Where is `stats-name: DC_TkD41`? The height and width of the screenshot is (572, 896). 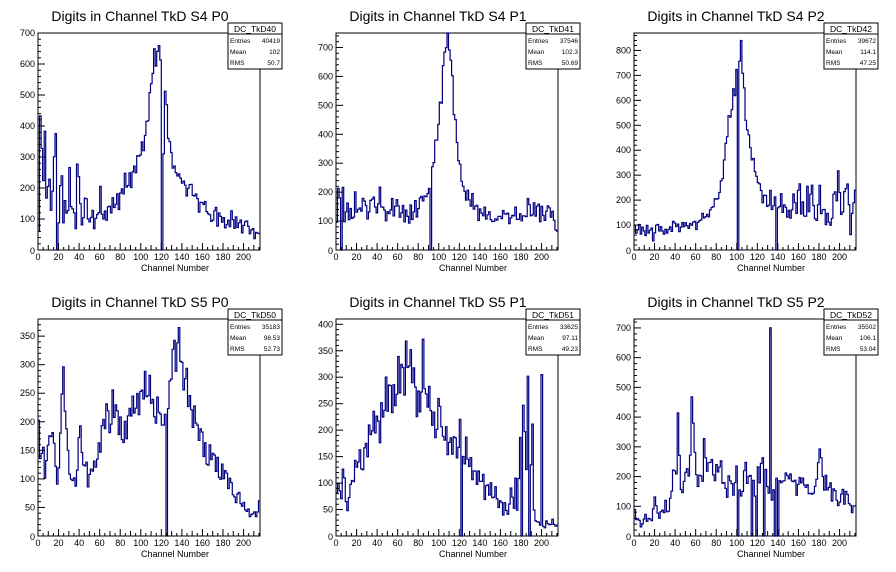 stats-name: DC_TkD41 is located at coordinates (553, 29).